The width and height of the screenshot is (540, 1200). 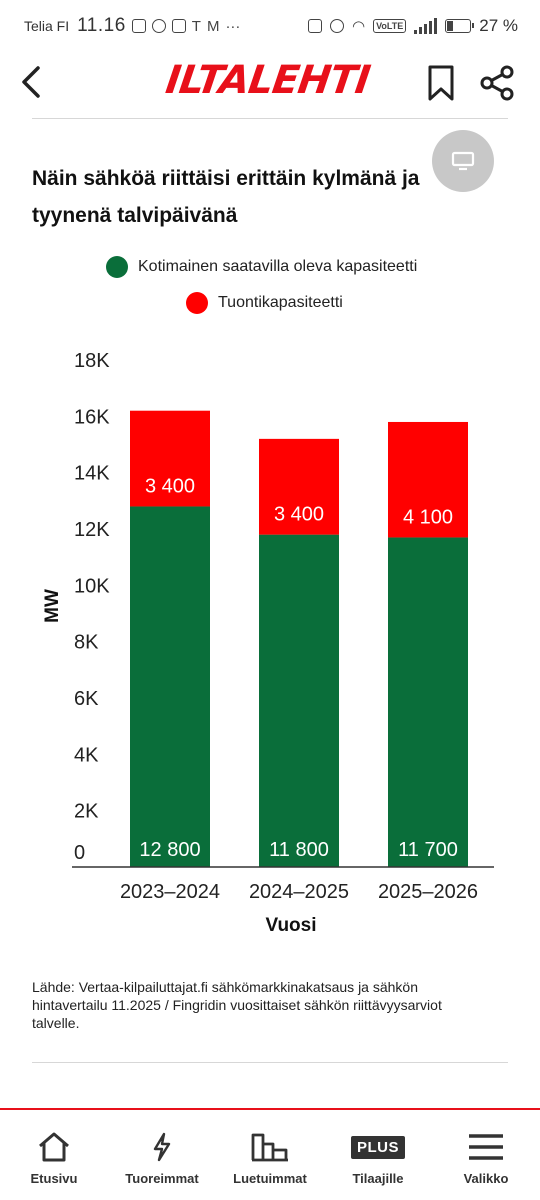 I want to click on header-divider, so click(x=270, y=118).